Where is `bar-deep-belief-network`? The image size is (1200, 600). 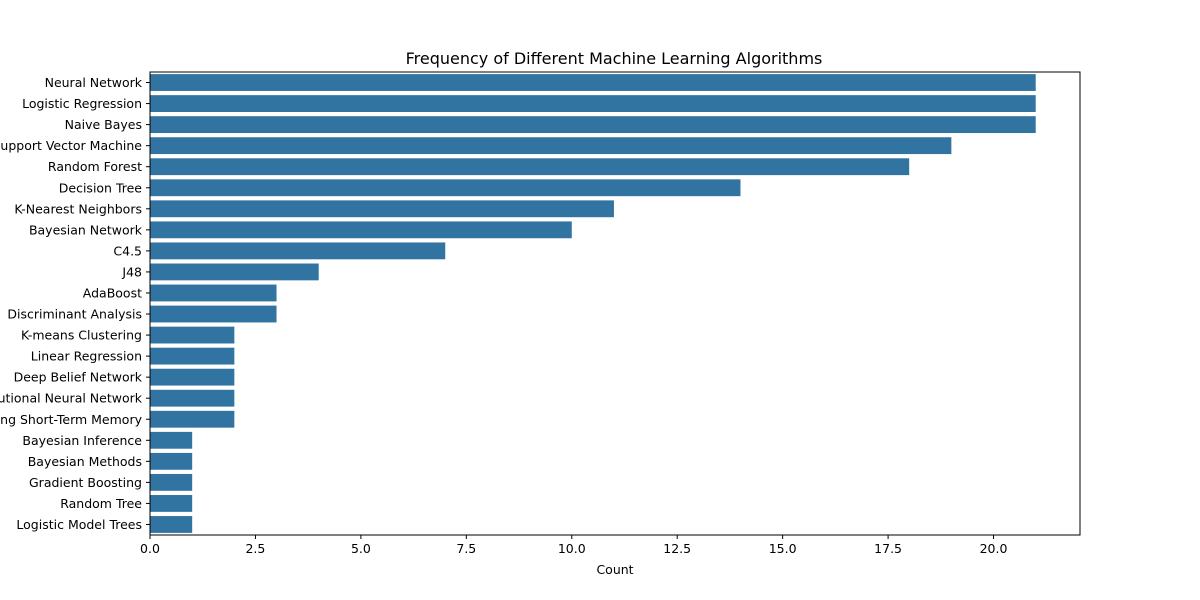
bar-deep-belief-network is located at coordinates (192, 377).